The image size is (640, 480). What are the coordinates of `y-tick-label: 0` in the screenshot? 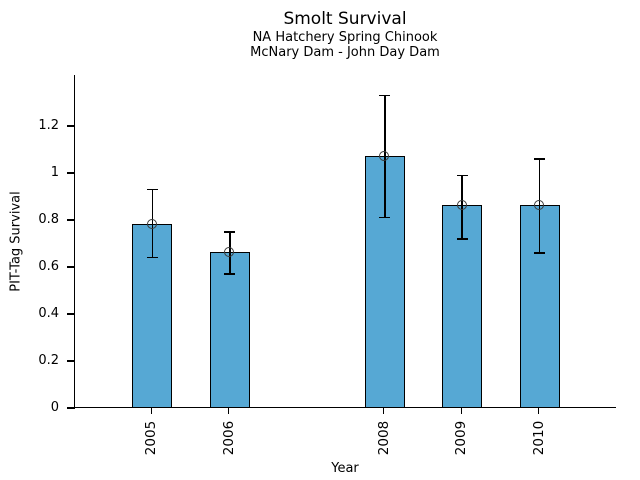 It's located at (54, 407).